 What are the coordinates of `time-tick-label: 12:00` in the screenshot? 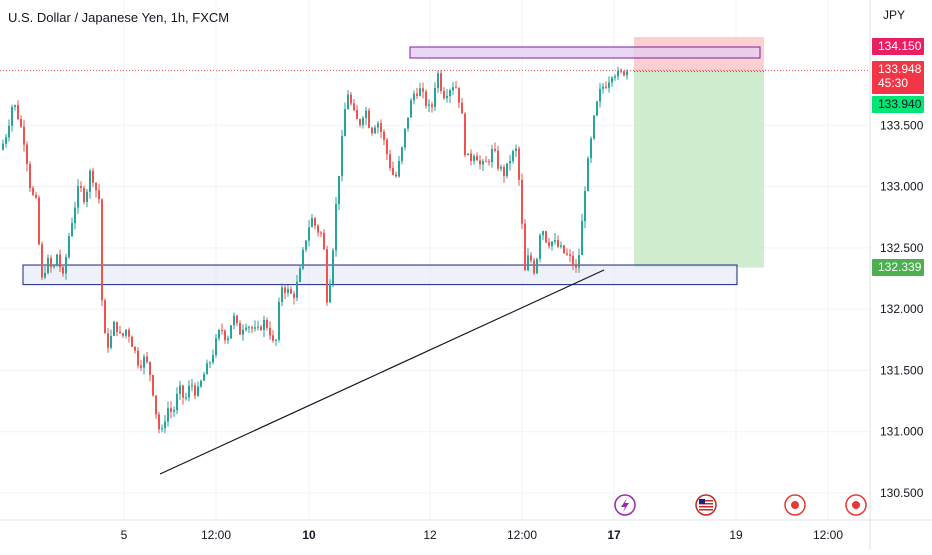 It's located at (216, 535).